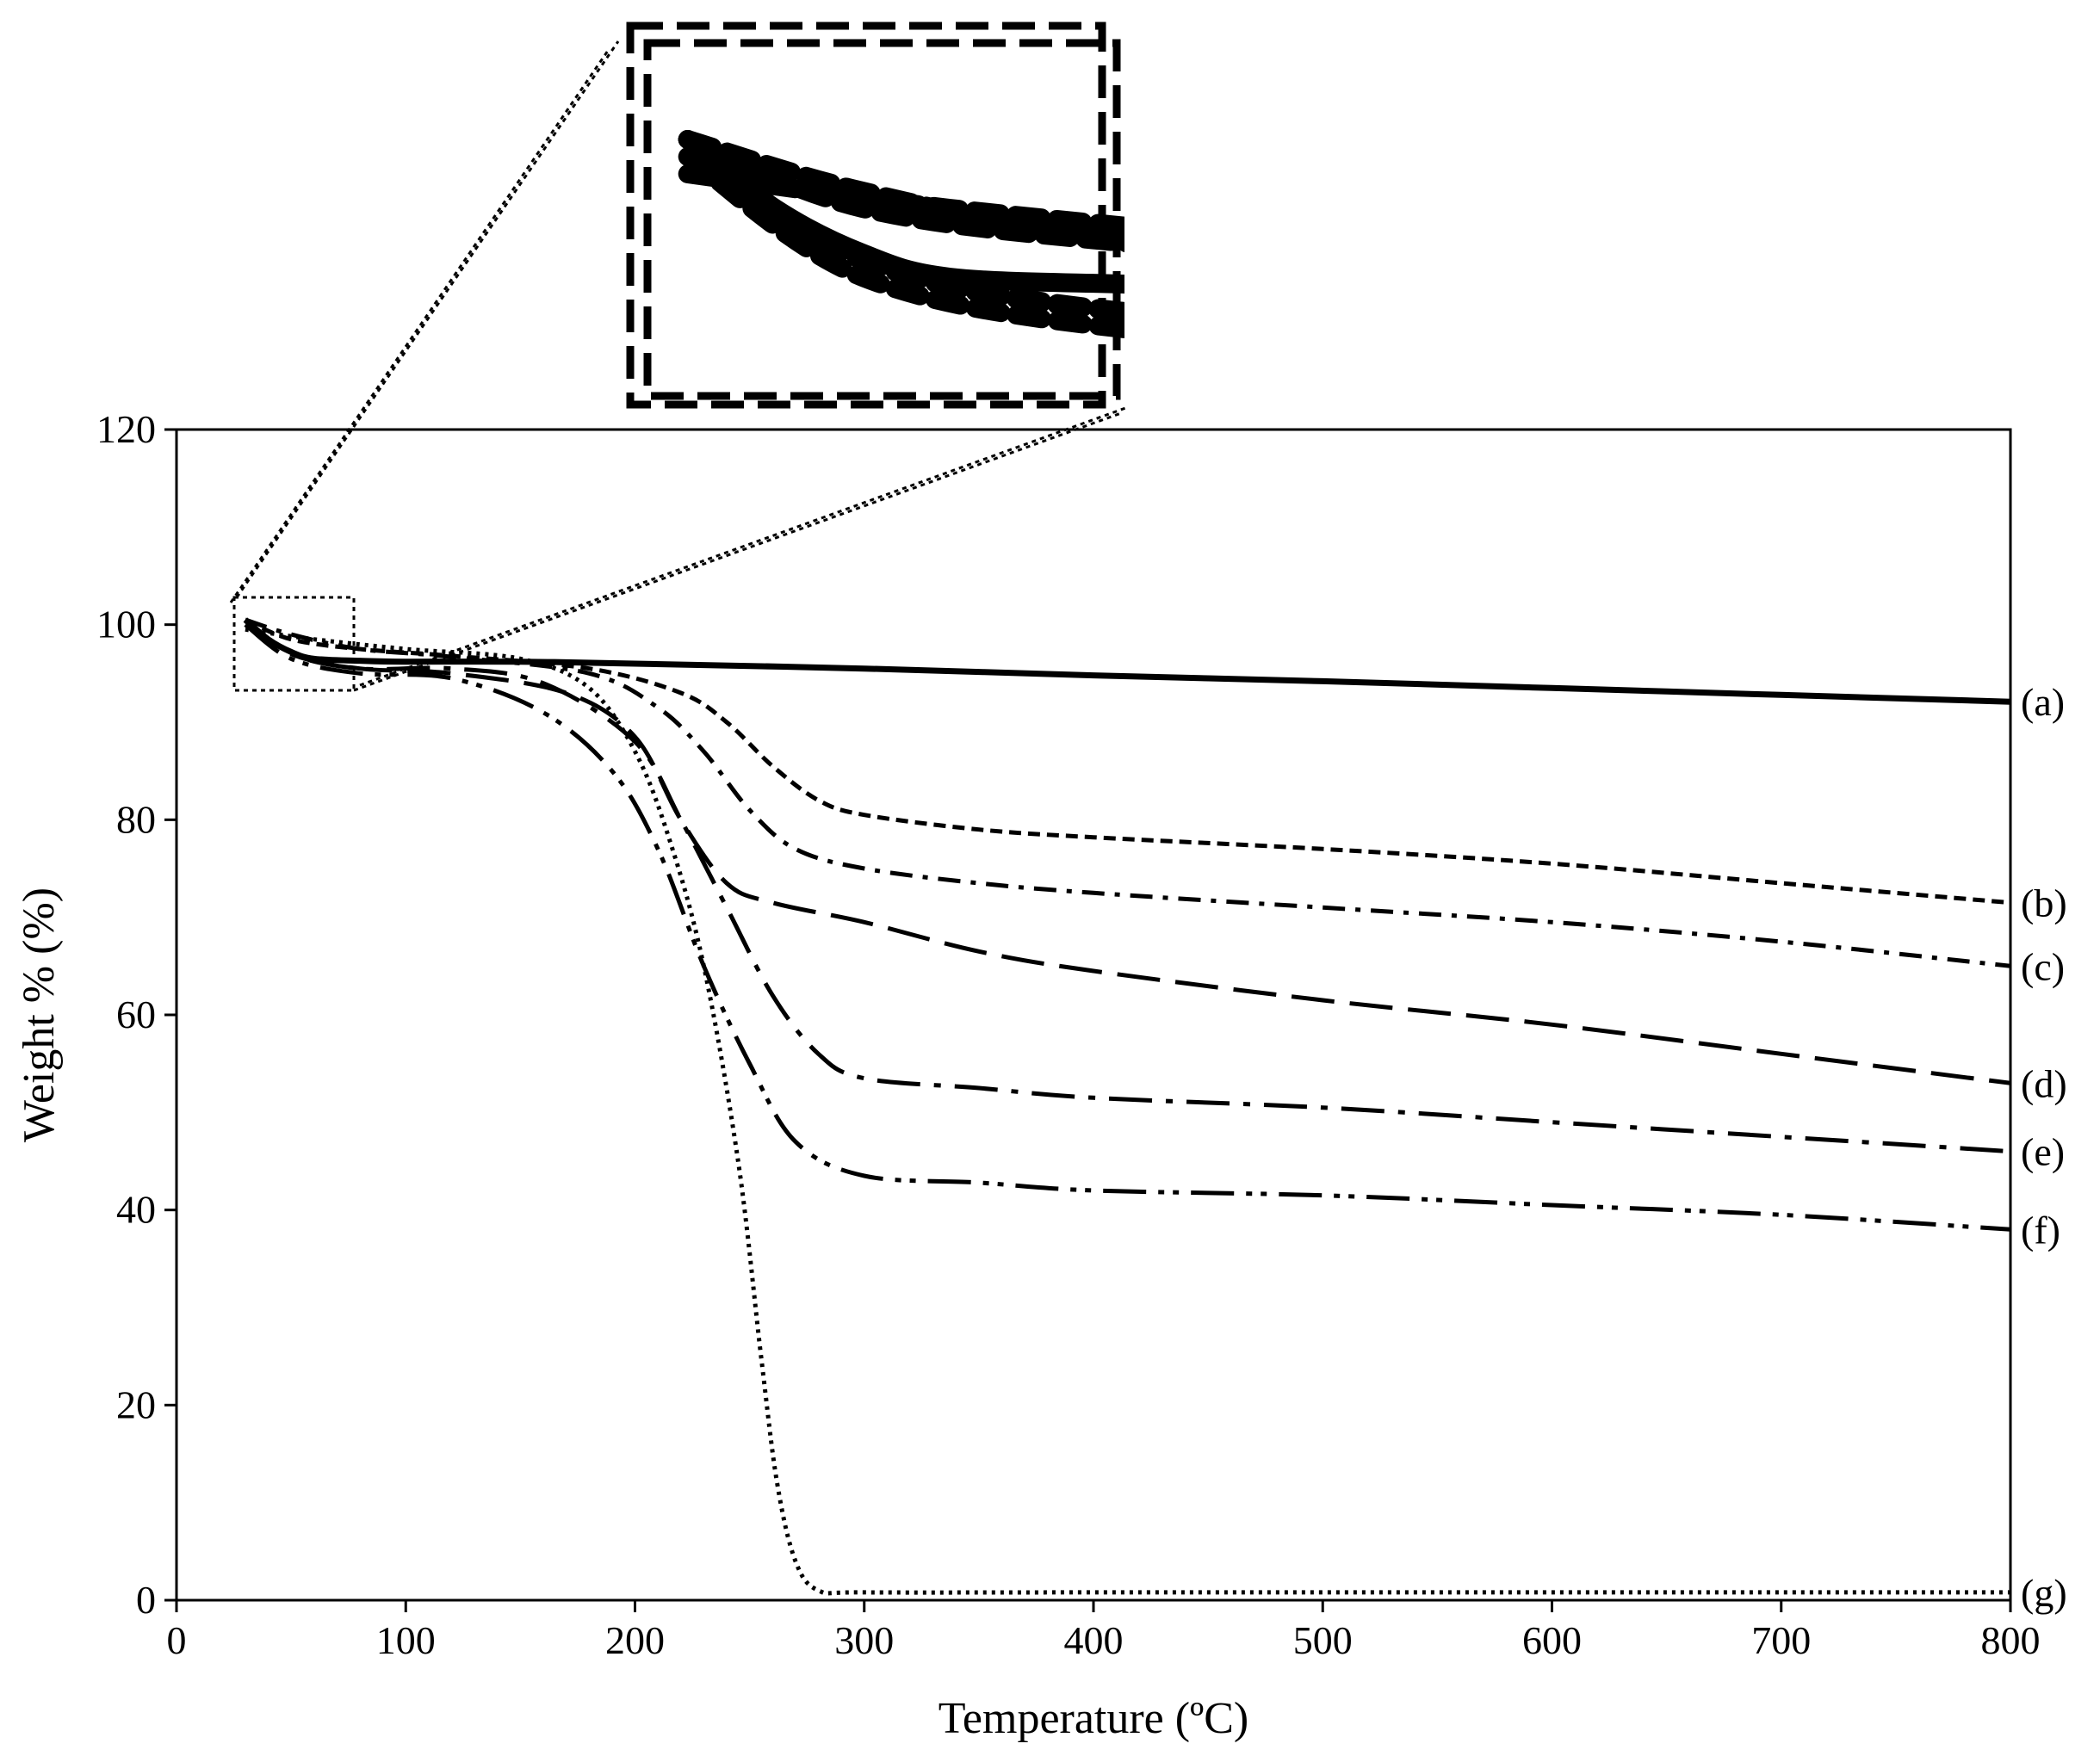  I want to click on zoom-connector-left-inner, so click(420, 325).